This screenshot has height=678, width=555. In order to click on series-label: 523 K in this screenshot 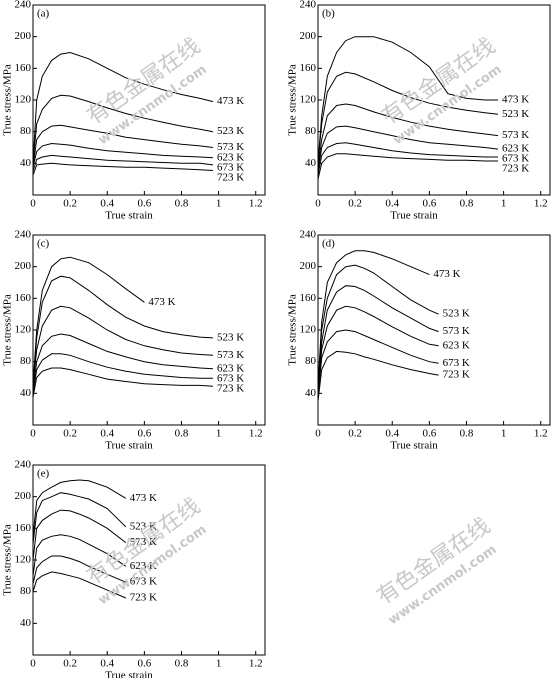, I will do `click(515, 114)`.